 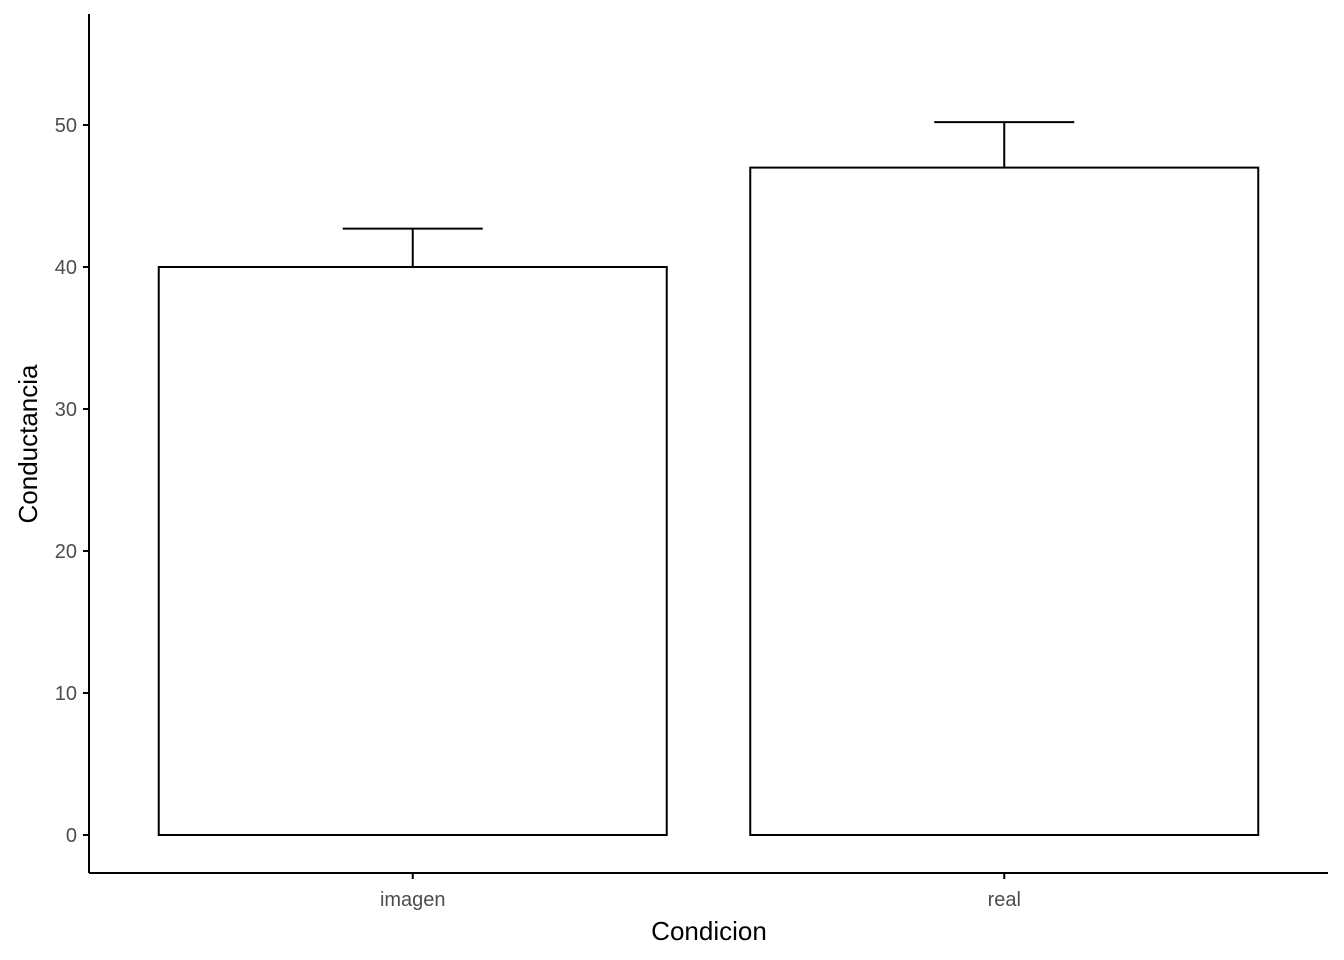 I want to click on x-tick-label: real, so click(x=1004, y=900).